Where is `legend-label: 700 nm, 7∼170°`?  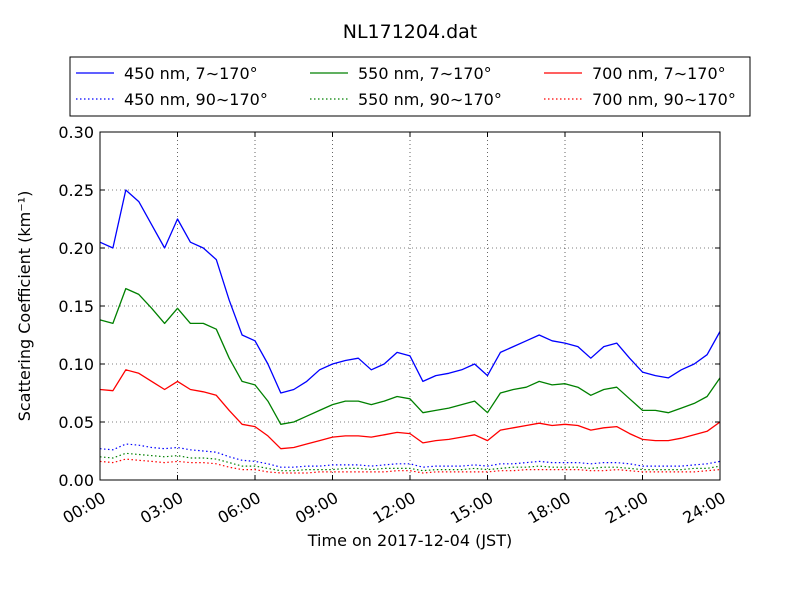 legend-label: 700 nm, 7∼170° is located at coordinates (659, 73).